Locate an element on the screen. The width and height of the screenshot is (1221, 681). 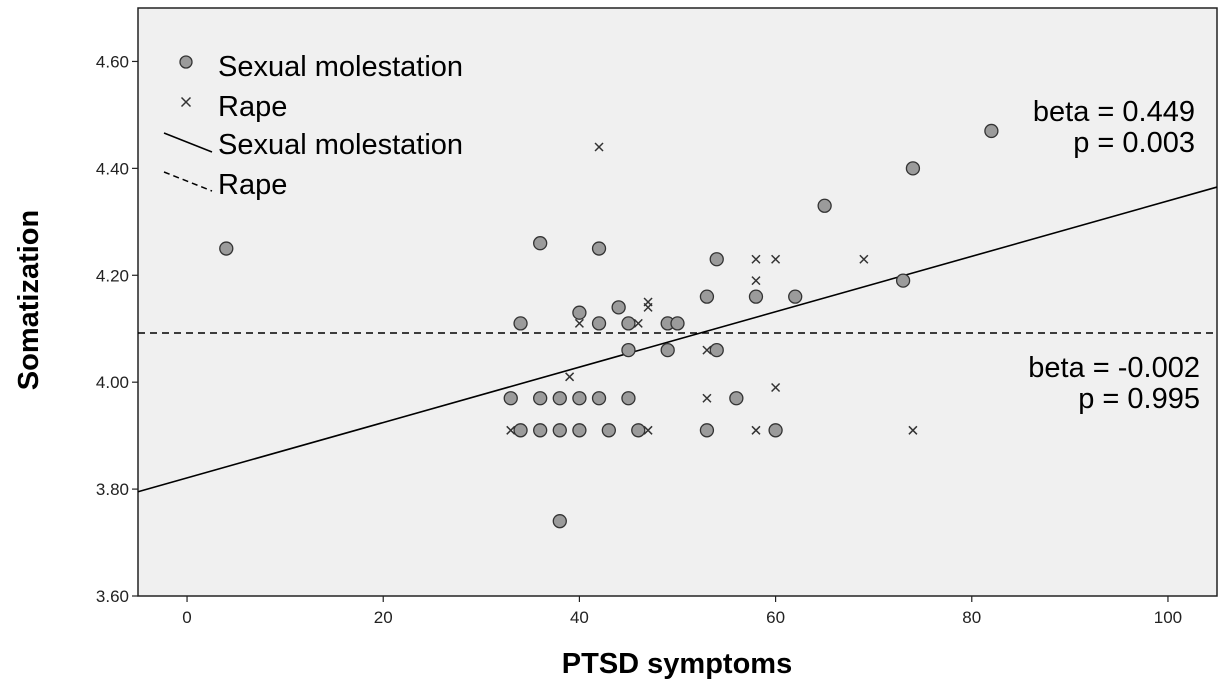
x-tick-label: 40 is located at coordinates (579, 617).